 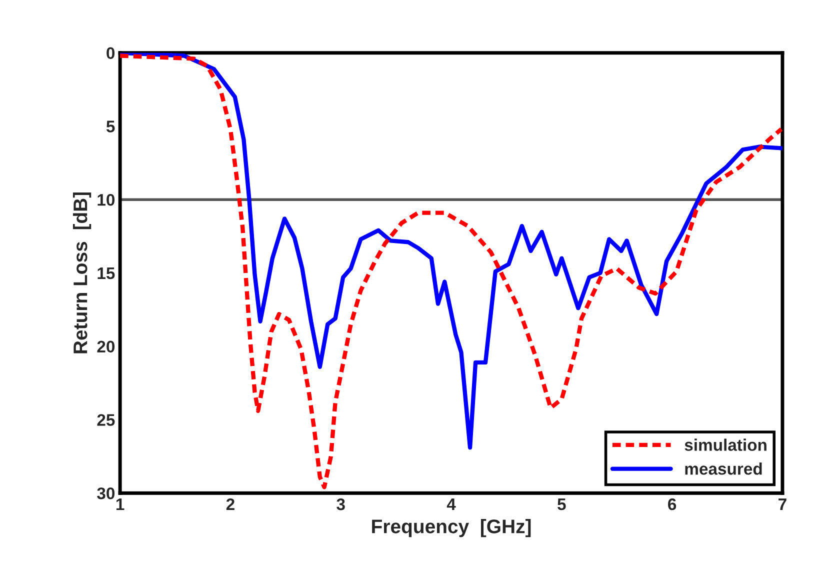 I want to click on y-tick-label: 30, so click(x=106, y=493).